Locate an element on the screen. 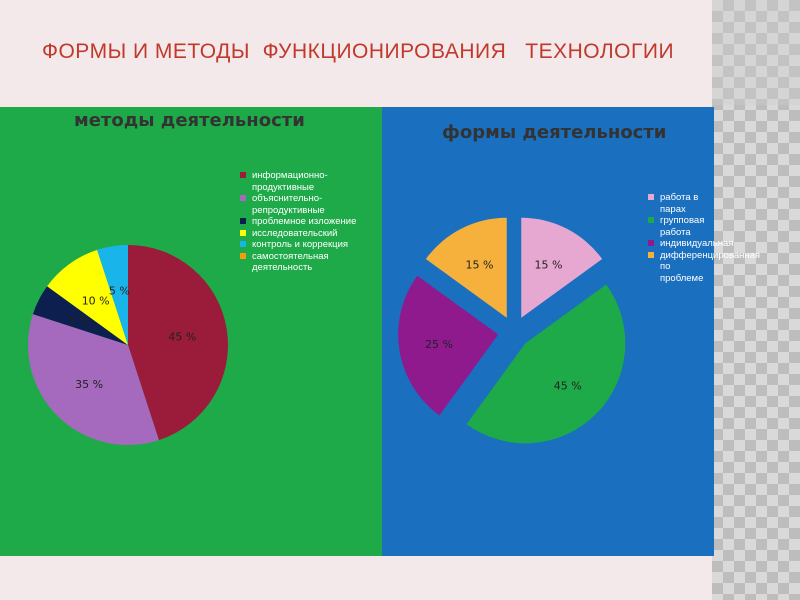  legend-label: дифференцированная по проблеме is located at coordinates (710, 266).